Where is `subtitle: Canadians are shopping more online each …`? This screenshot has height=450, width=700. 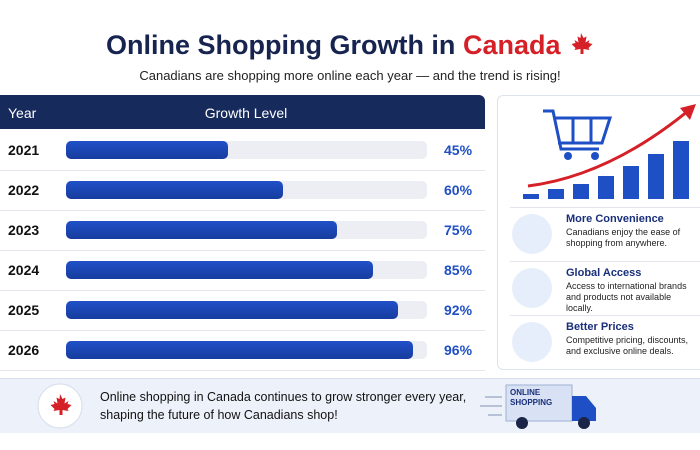
subtitle: Canadians are shopping more online each … is located at coordinates (350, 75).